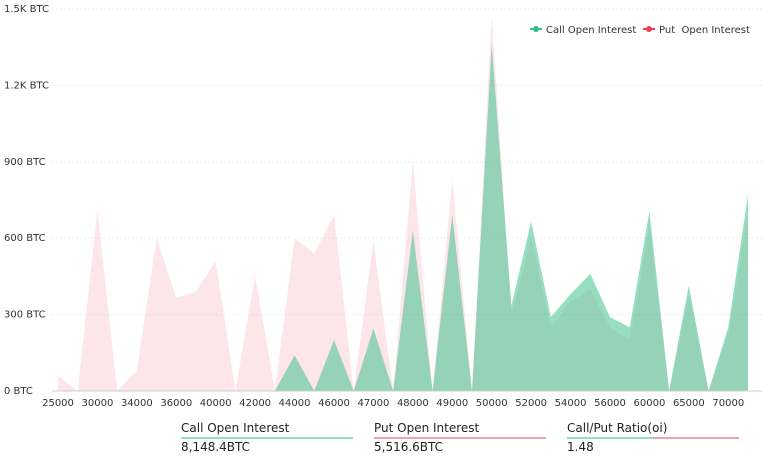 This screenshot has height=461, width=768. I want to click on y-tick-label: 300 BTC, so click(25, 315).